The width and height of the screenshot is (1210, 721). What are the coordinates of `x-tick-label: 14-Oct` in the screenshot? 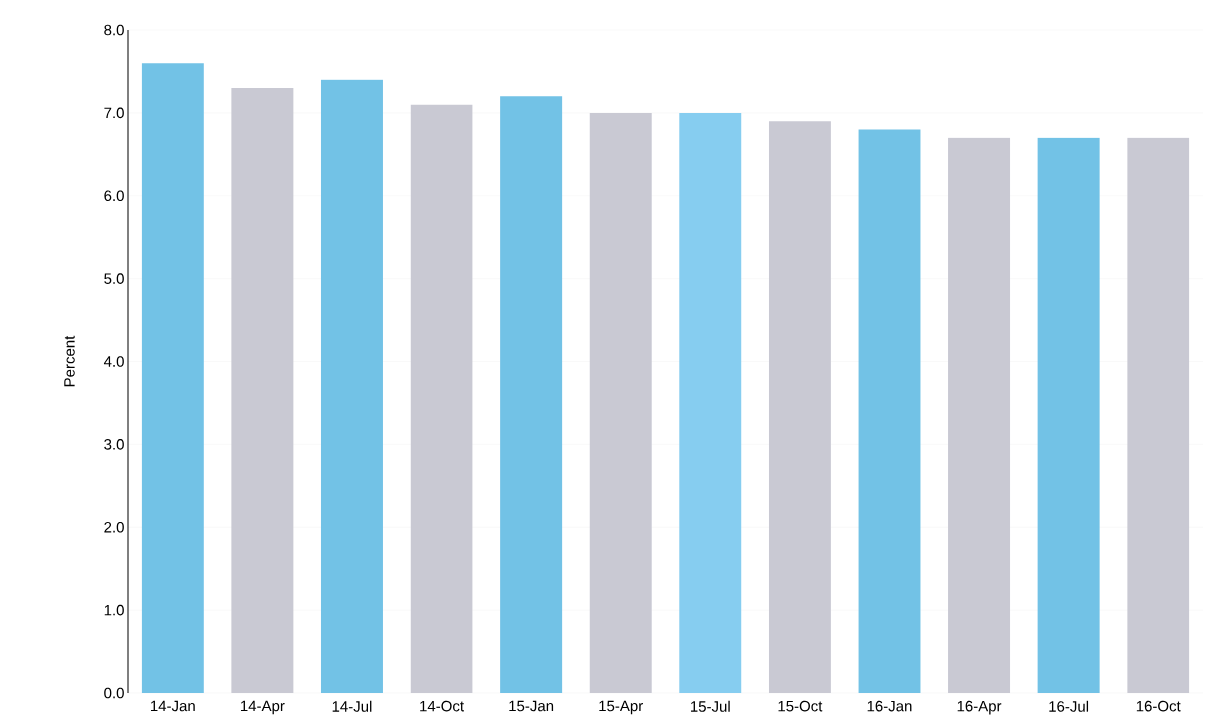 It's located at (442, 706).